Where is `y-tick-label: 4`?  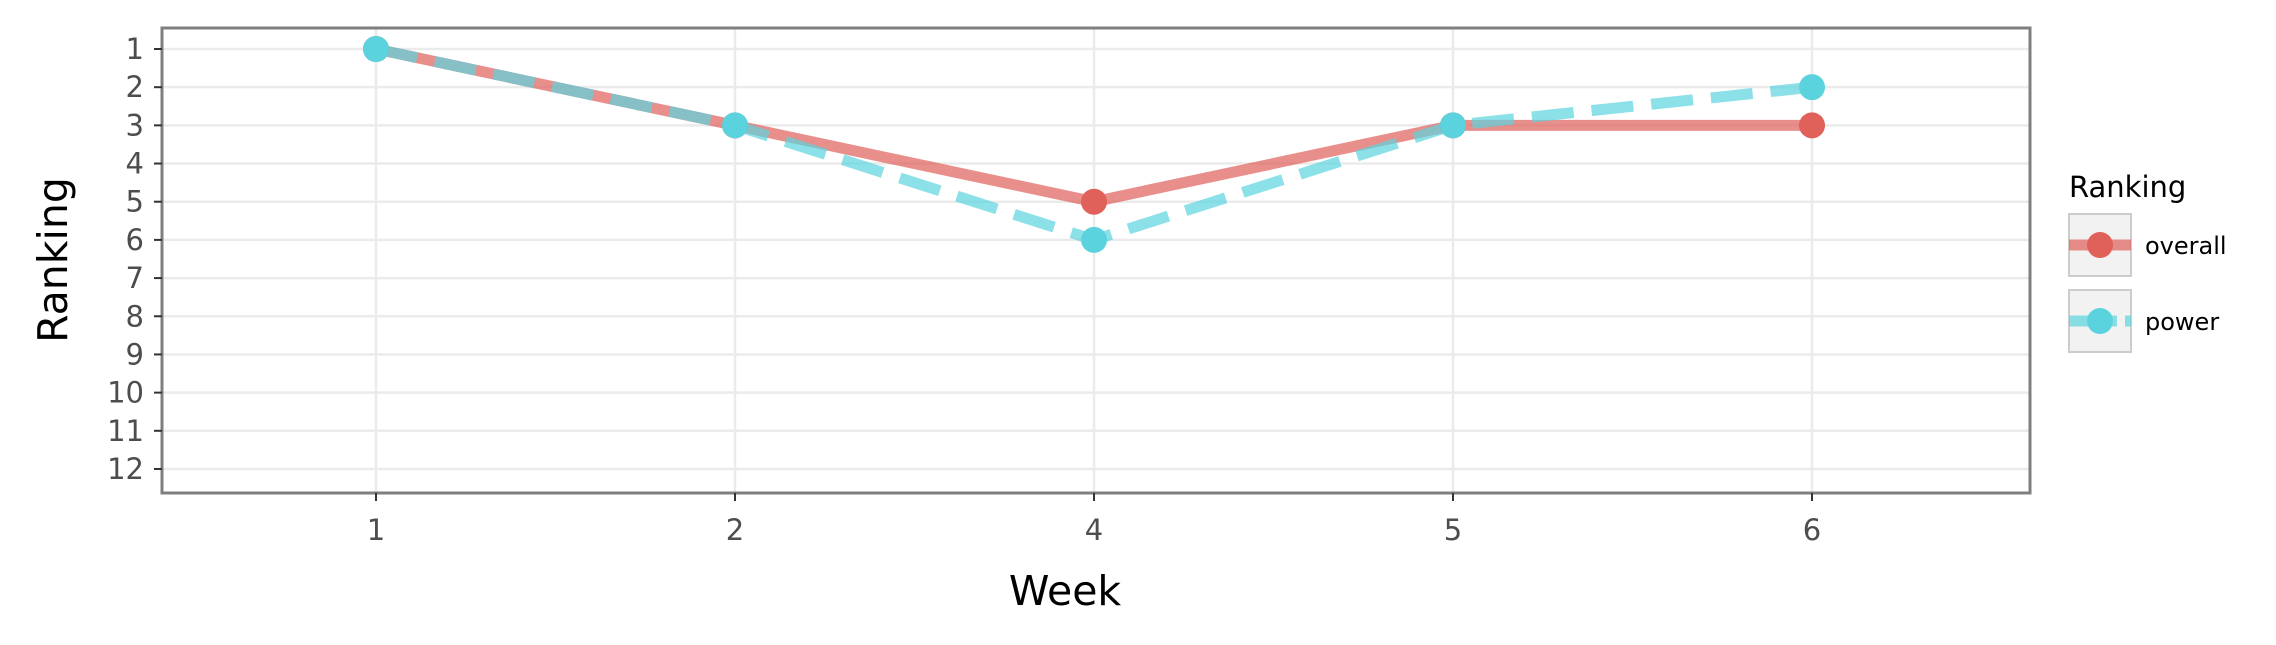 y-tick-label: 4 is located at coordinates (135, 164).